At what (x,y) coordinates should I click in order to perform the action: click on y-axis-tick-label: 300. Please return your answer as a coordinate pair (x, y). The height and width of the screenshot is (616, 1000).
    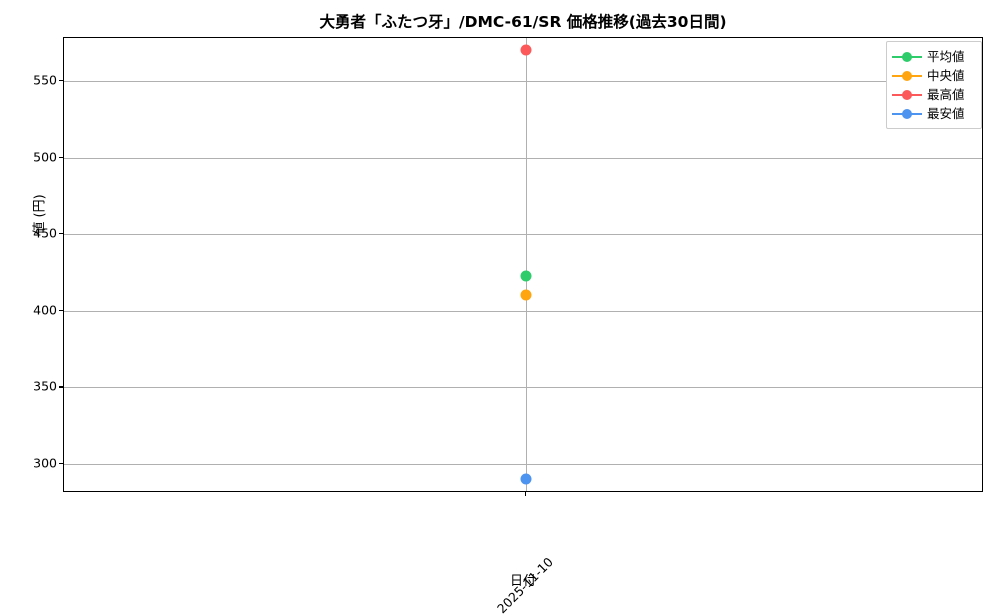
    Looking at the image, I should click on (45, 463).